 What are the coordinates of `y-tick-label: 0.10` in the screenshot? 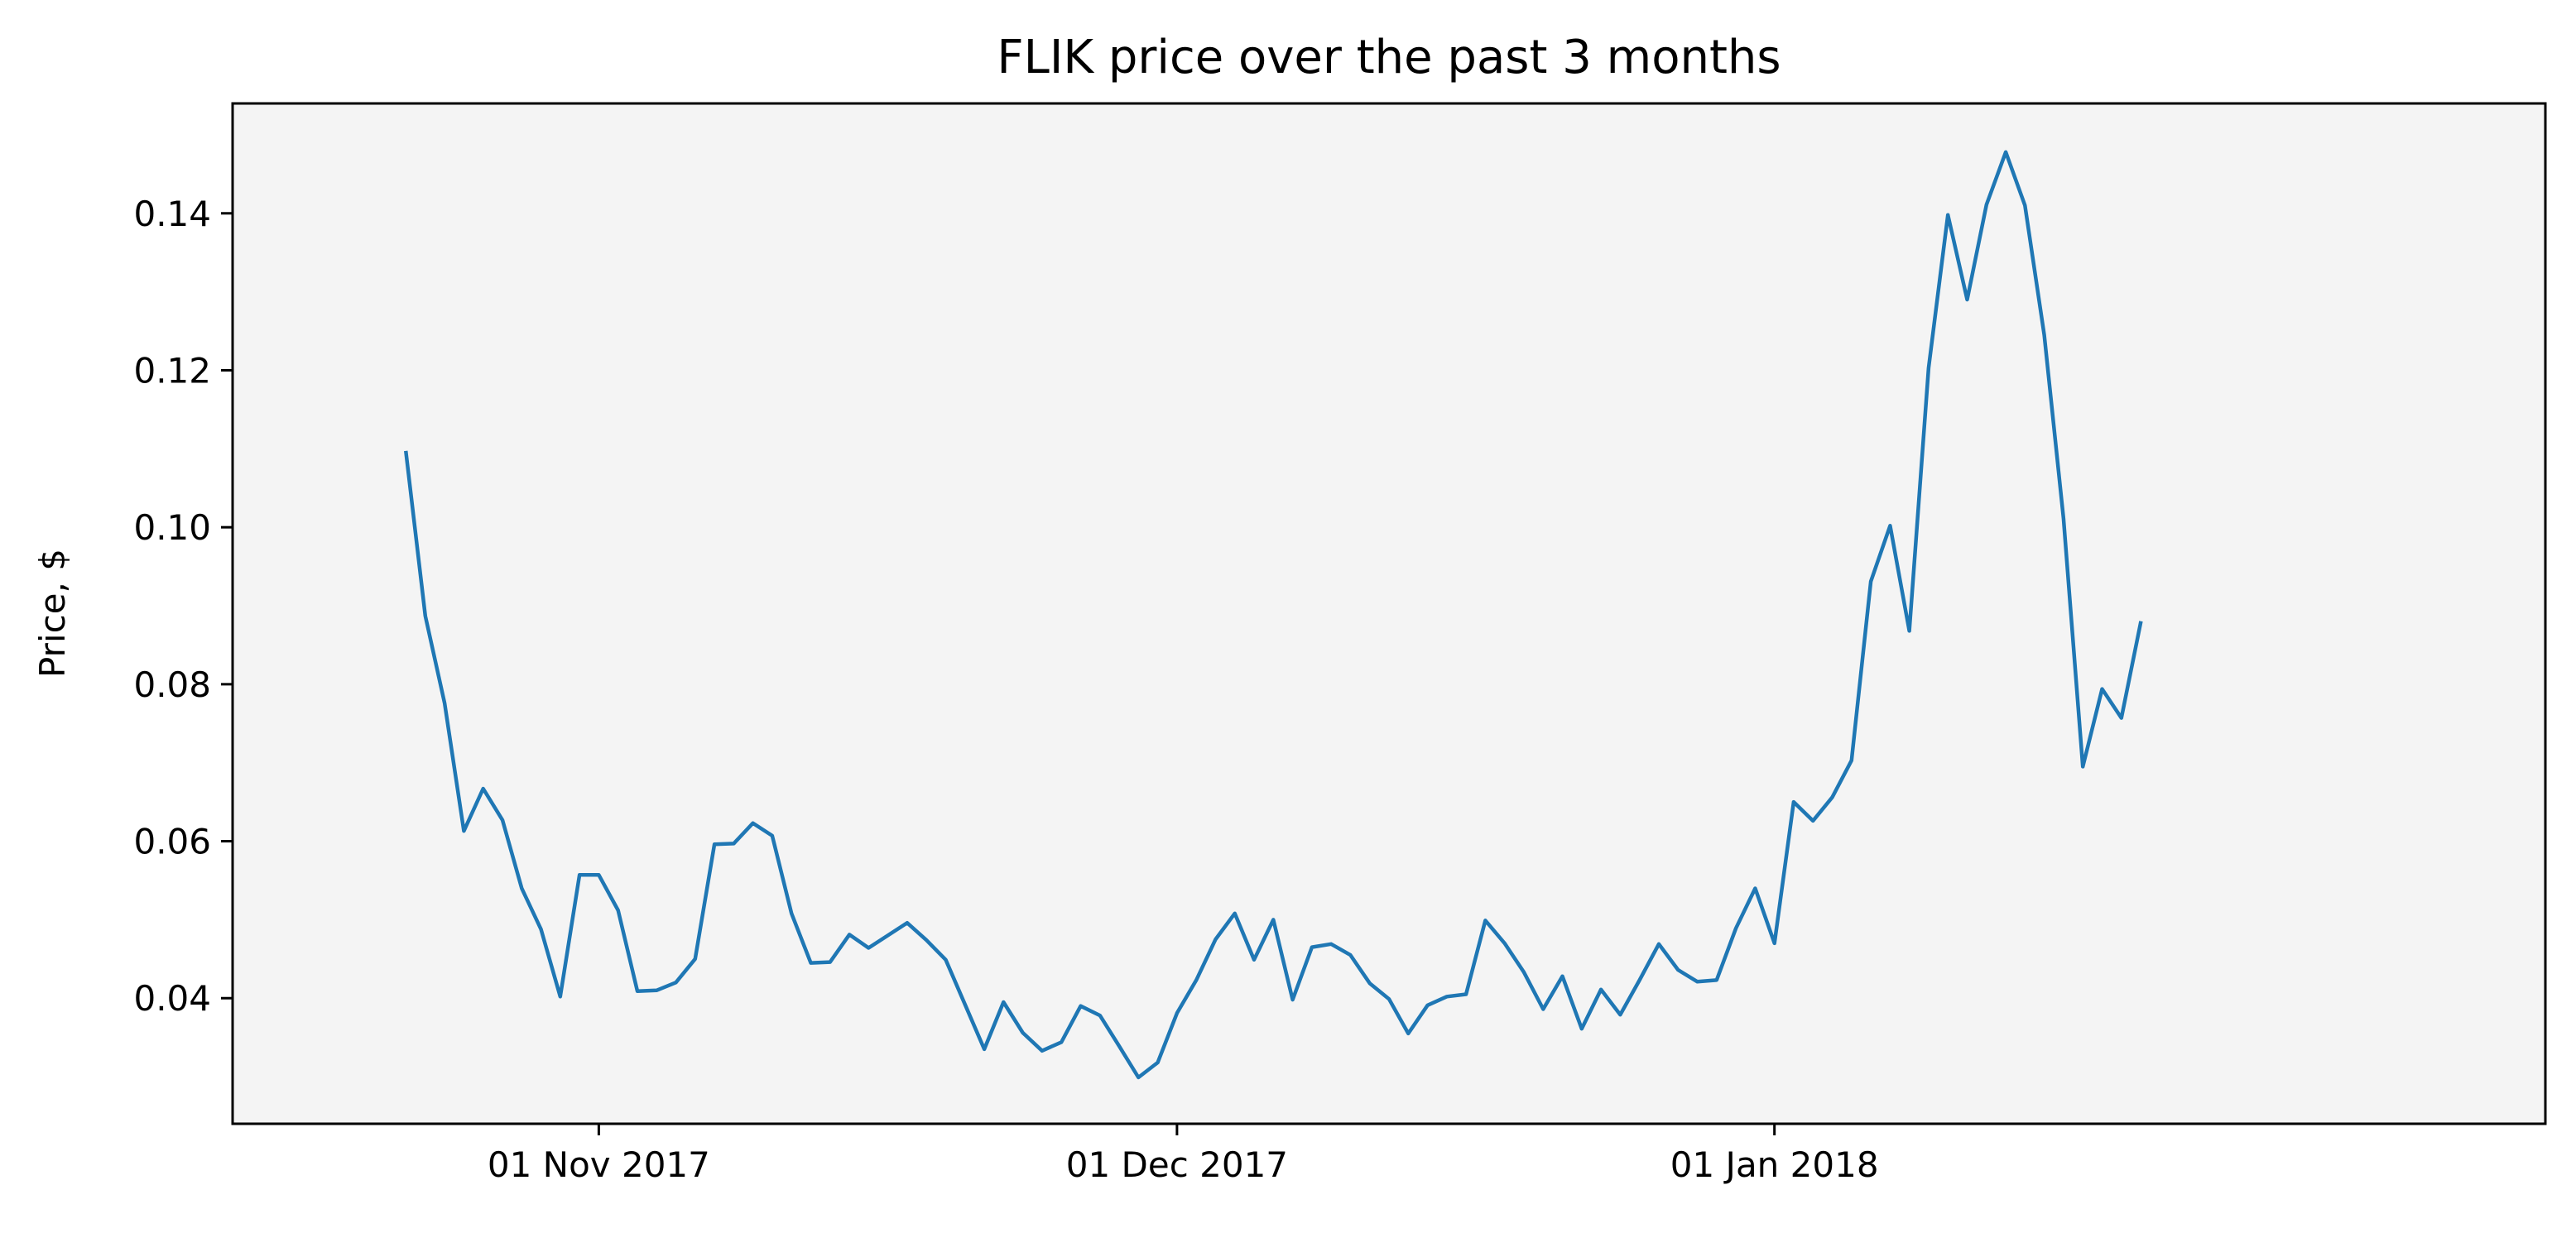 It's located at (172, 527).